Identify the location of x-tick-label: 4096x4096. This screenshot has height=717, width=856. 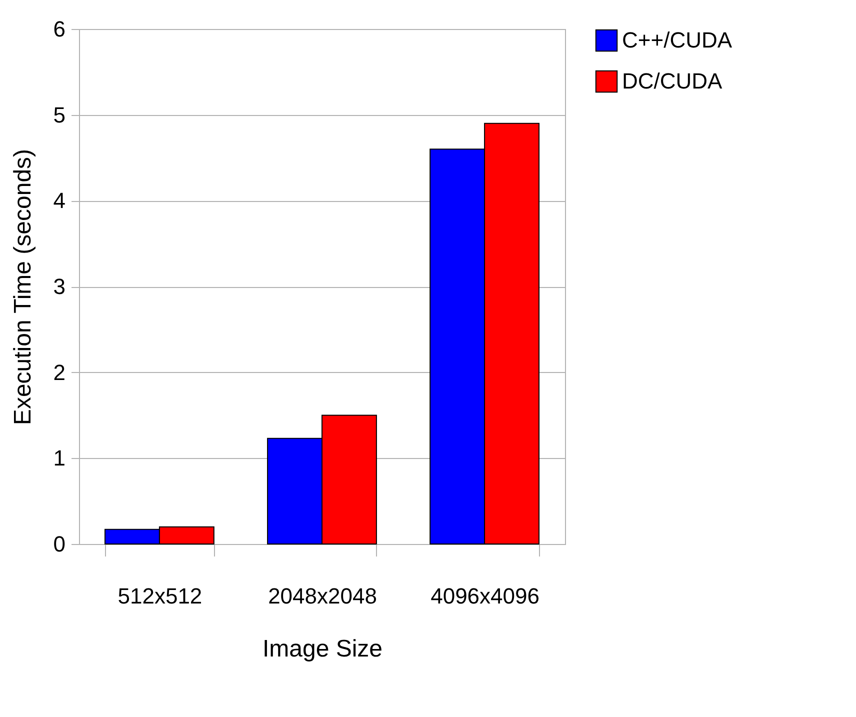
(485, 596).